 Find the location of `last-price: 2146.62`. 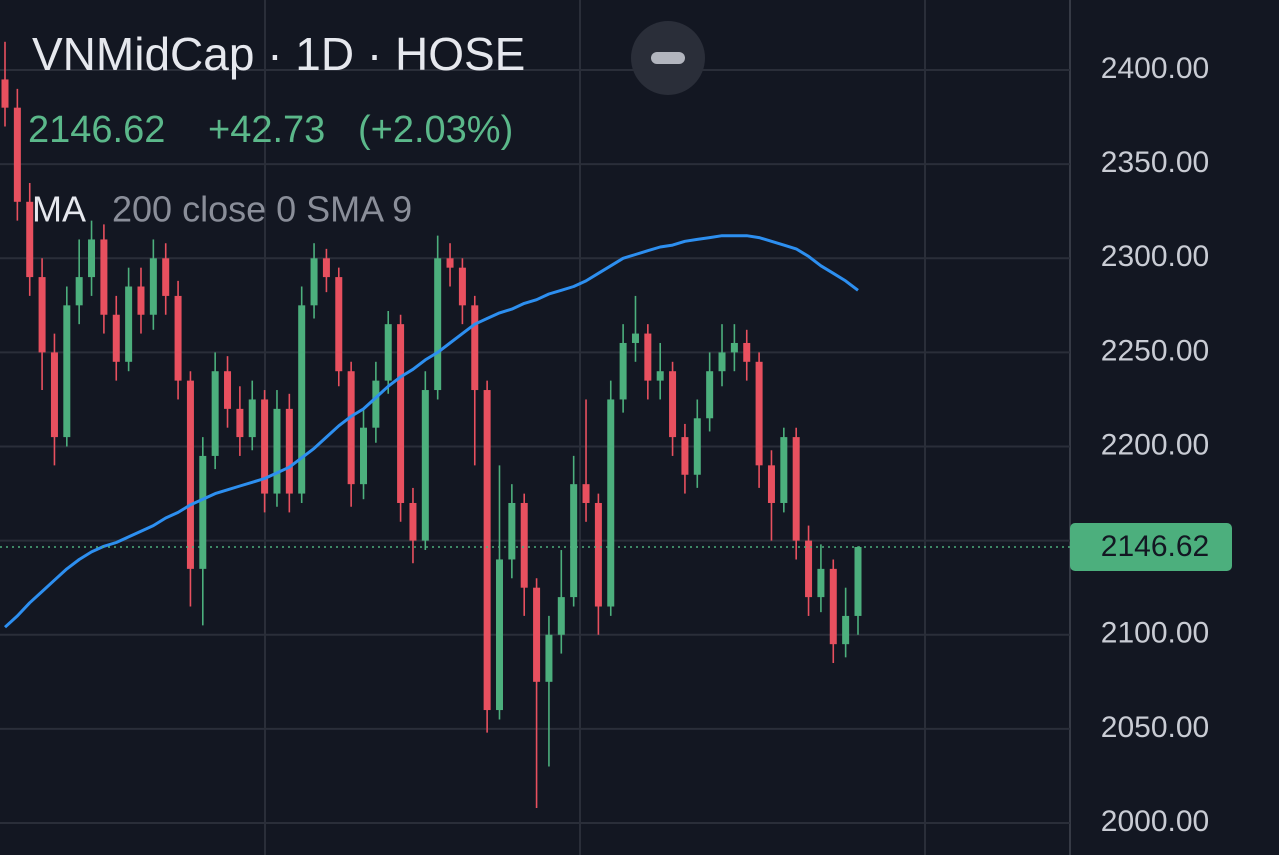

last-price: 2146.62 is located at coordinates (96, 130).